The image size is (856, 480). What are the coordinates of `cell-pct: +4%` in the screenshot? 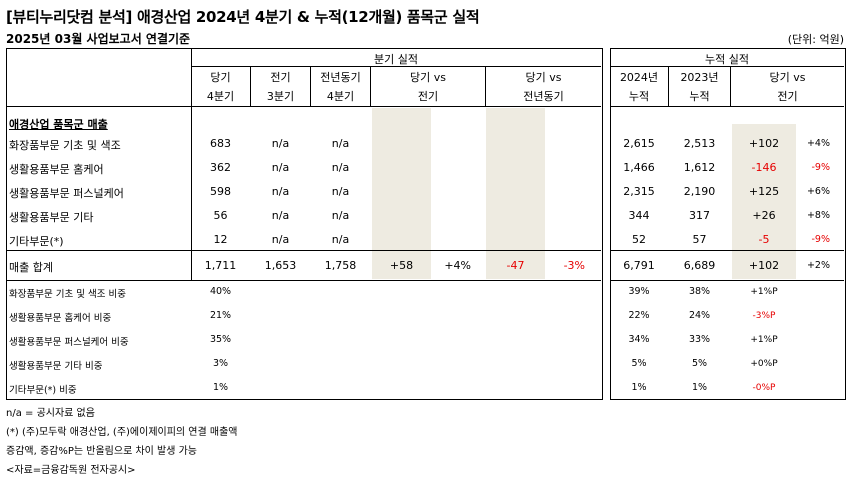 It's located at (818, 143).